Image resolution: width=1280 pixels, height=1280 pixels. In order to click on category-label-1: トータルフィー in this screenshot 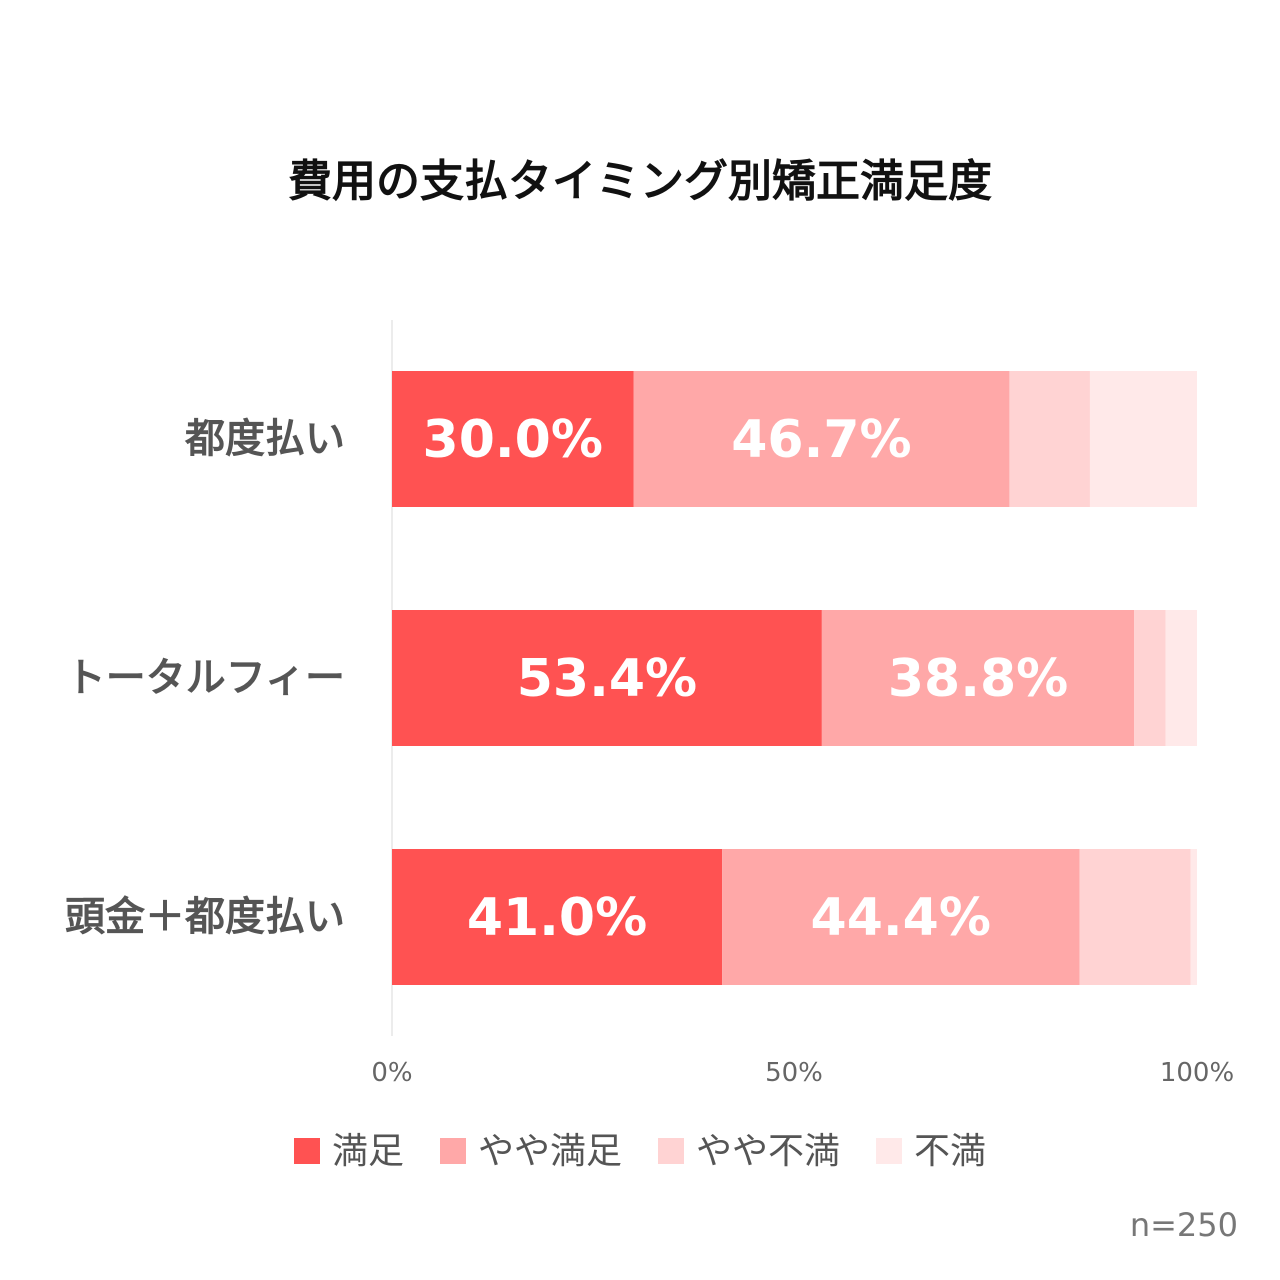, I will do `click(205, 678)`.